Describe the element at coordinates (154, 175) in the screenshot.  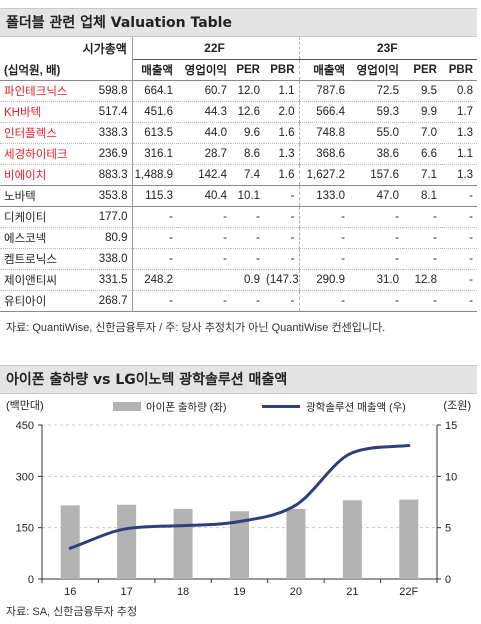
I see `value-cell: 1,488.9` at that location.